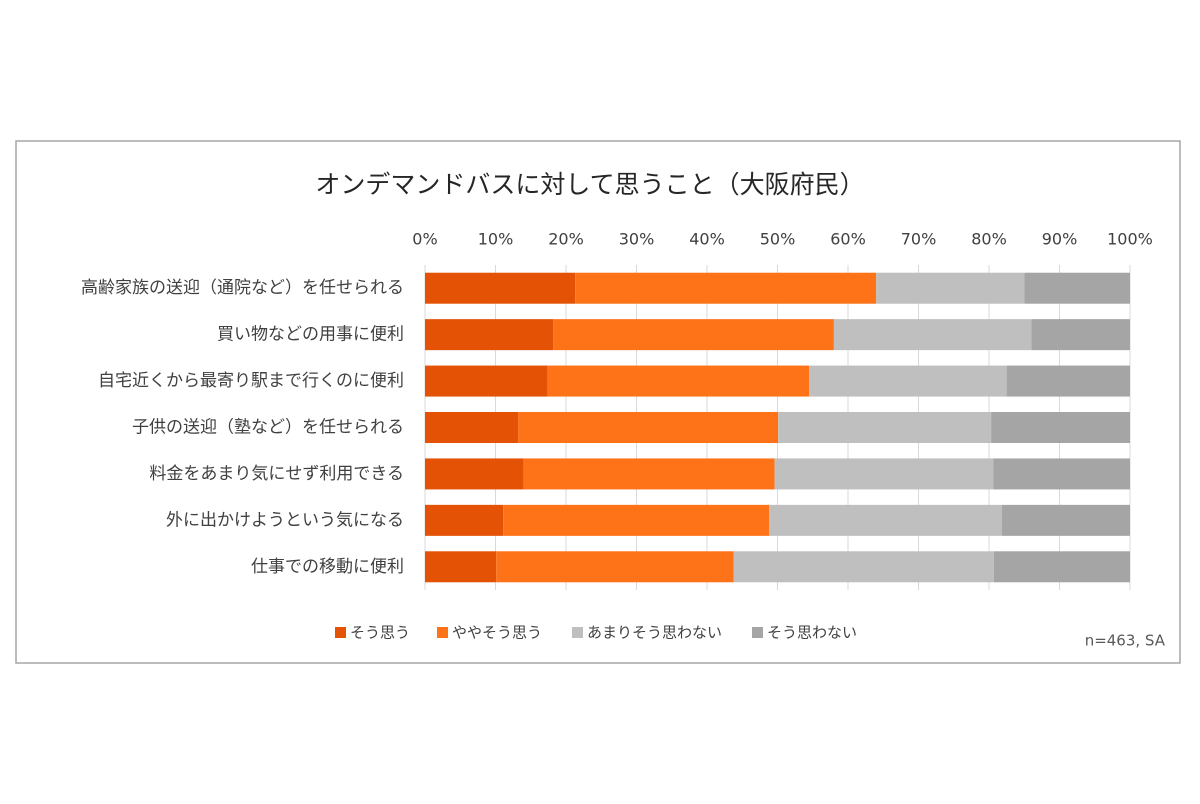 This screenshot has width=1200, height=804. Describe the element at coordinates (242, 288) in the screenshot. I see `y-tick-label: 高齢家族の送迎（通院など）を任せられる` at that location.